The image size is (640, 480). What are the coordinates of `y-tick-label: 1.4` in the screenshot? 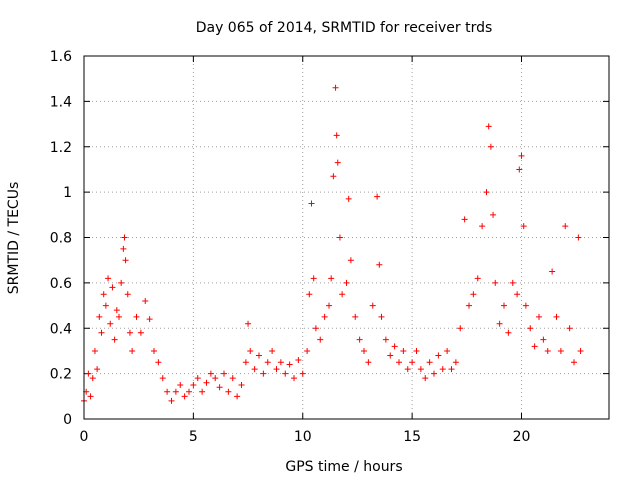 It's located at (61, 102).